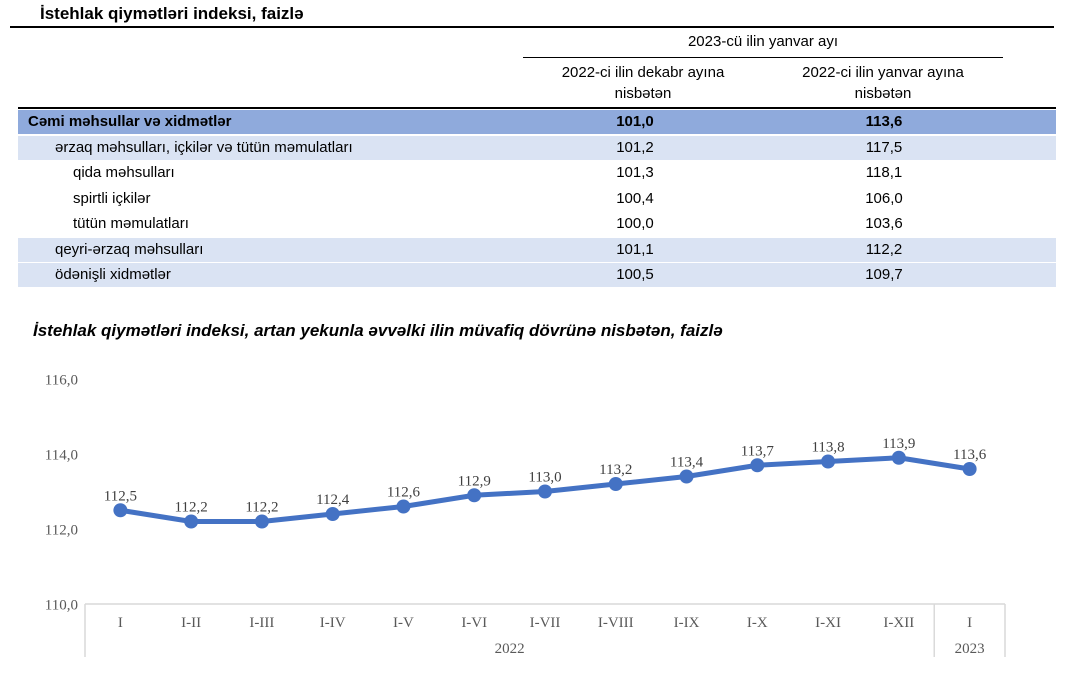 The width and height of the screenshot is (1070, 692). Describe the element at coordinates (333, 500) in the screenshot. I see `chart-data-label: 112,4` at that location.